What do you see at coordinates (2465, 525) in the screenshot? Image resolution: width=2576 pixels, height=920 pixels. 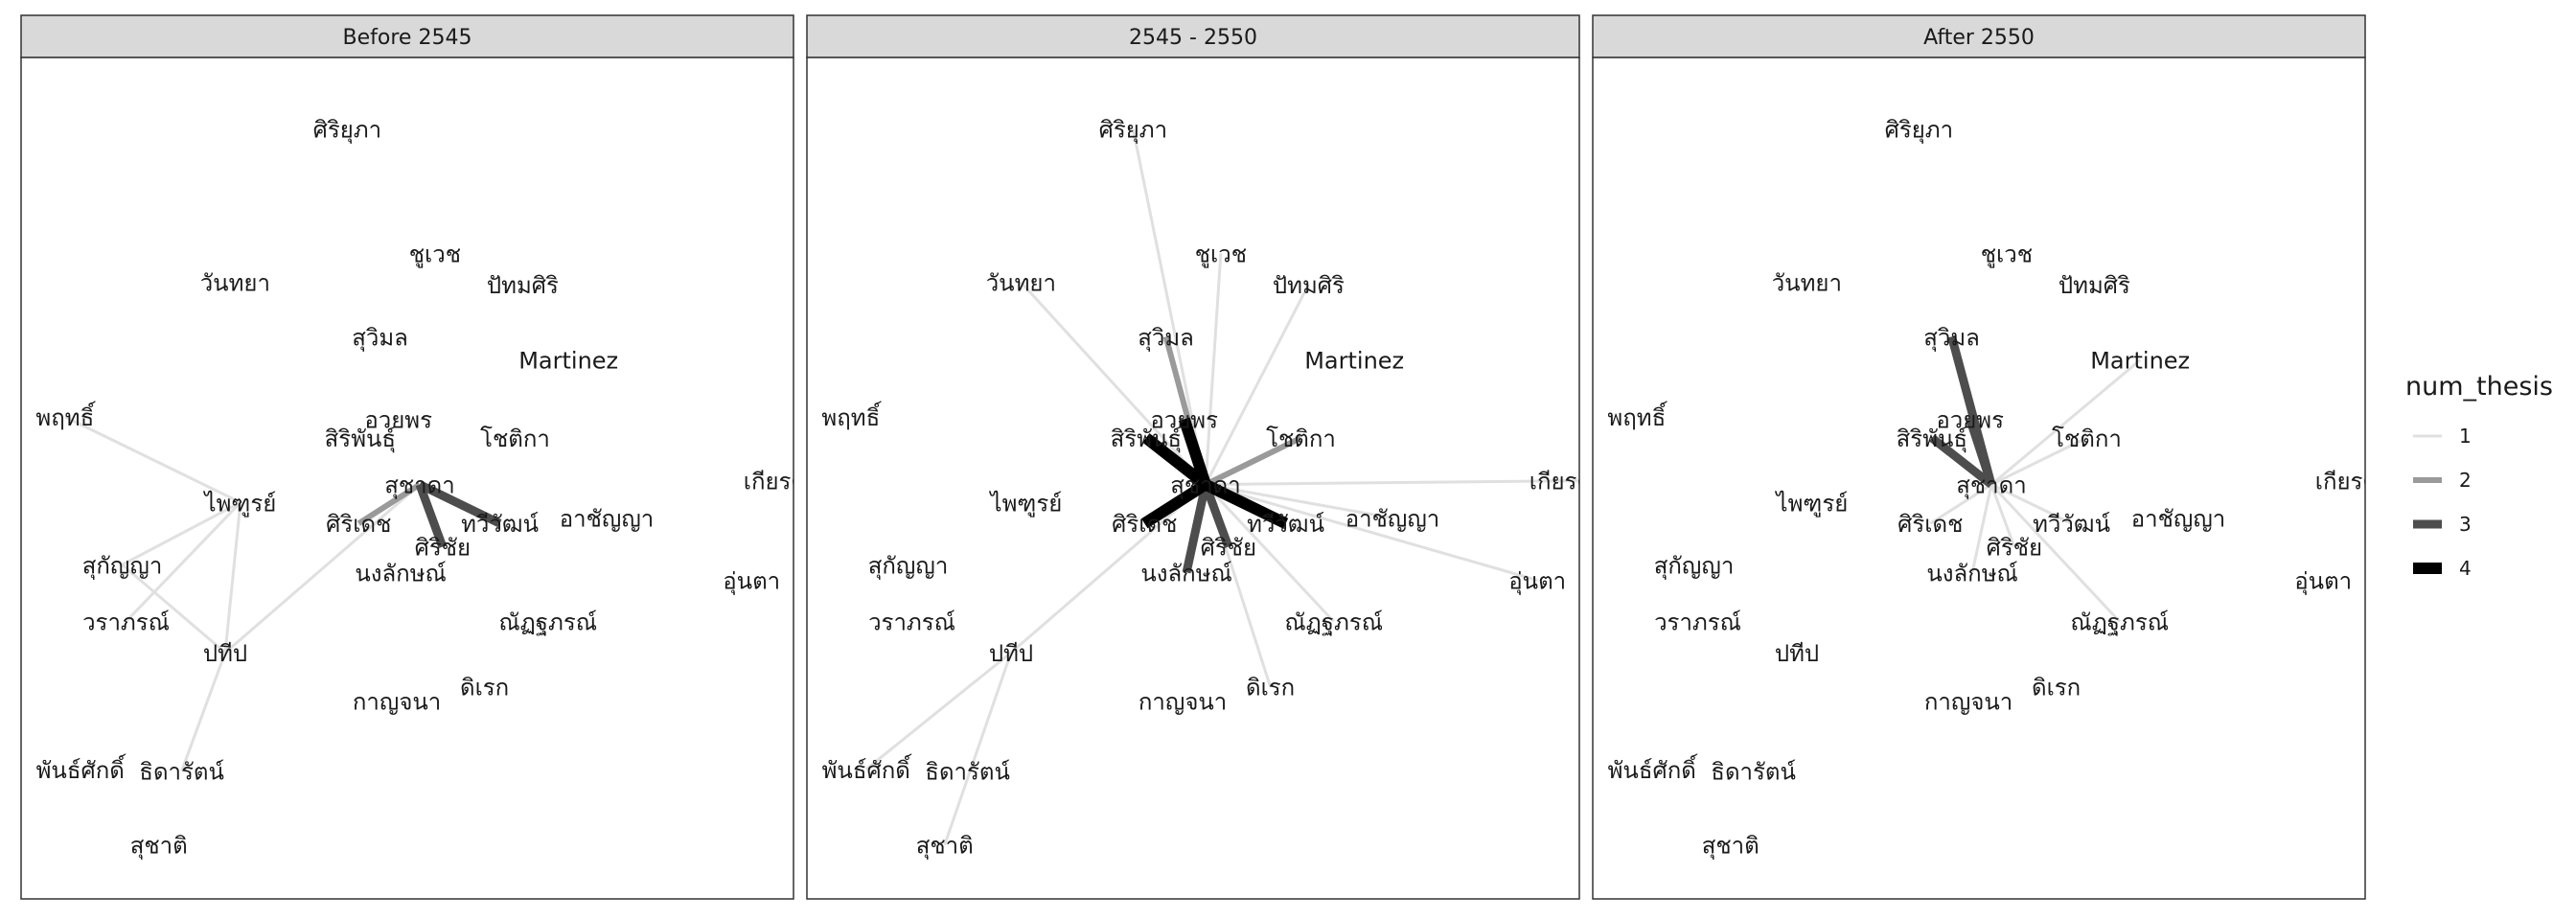 I see `legend-label: 3` at bounding box center [2465, 525].